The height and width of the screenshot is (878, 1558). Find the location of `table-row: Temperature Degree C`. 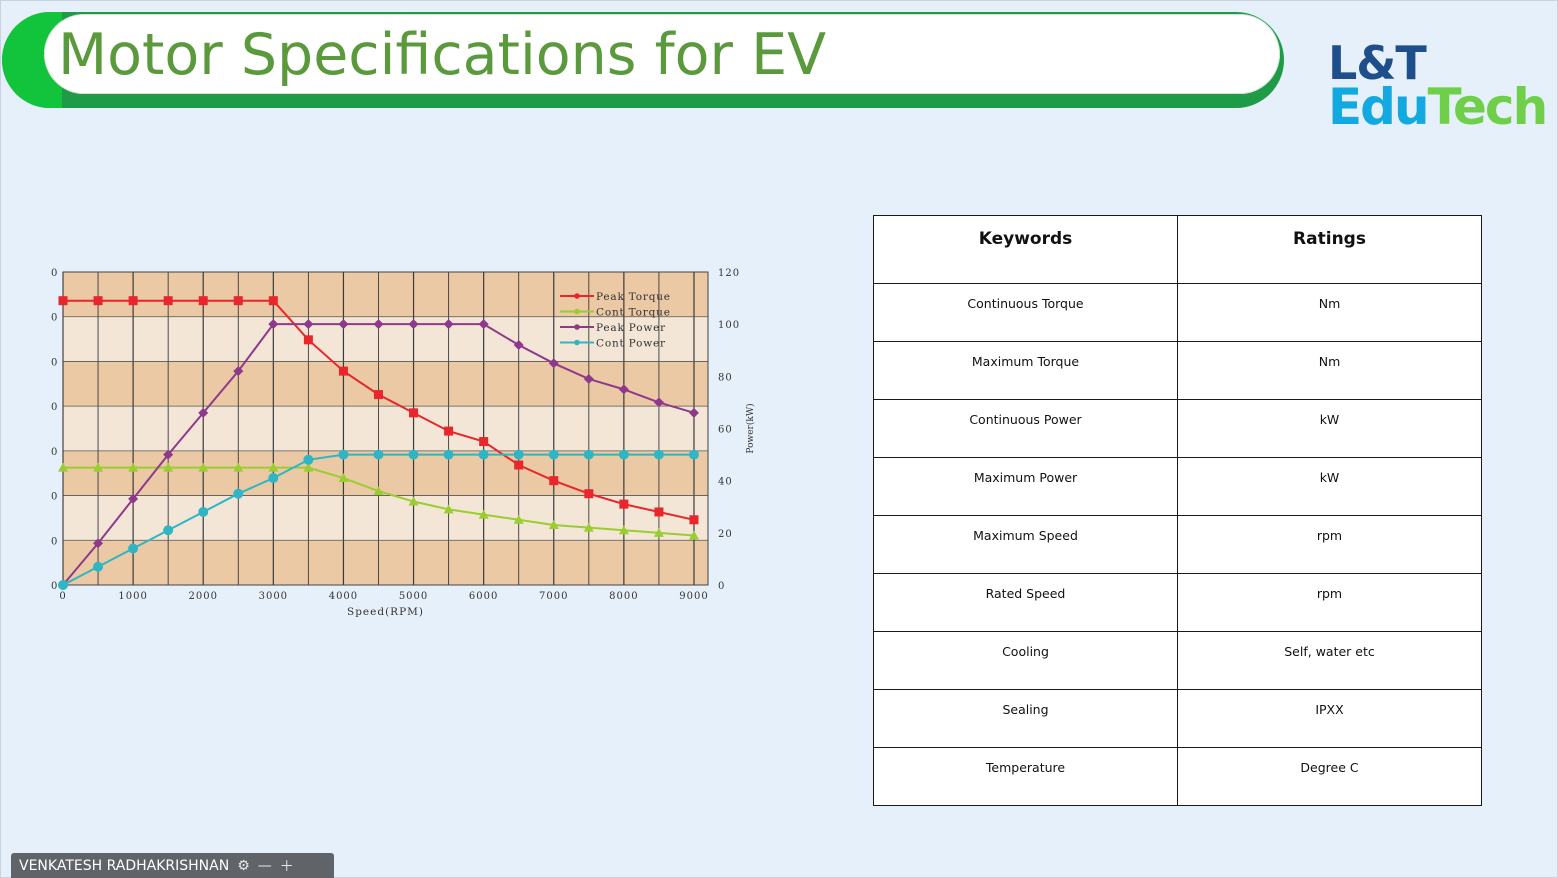

table-row: Temperature Degree C is located at coordinates (1177, 776).